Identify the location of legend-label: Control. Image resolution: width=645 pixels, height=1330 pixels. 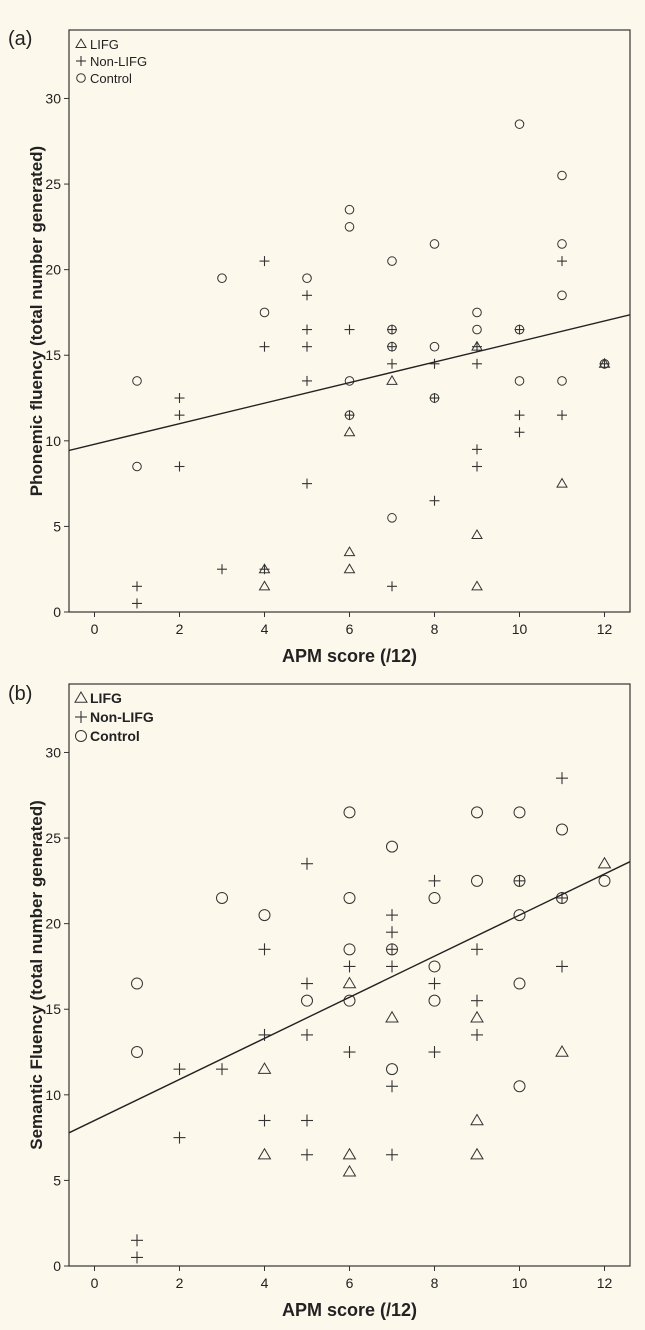
(115, 736).